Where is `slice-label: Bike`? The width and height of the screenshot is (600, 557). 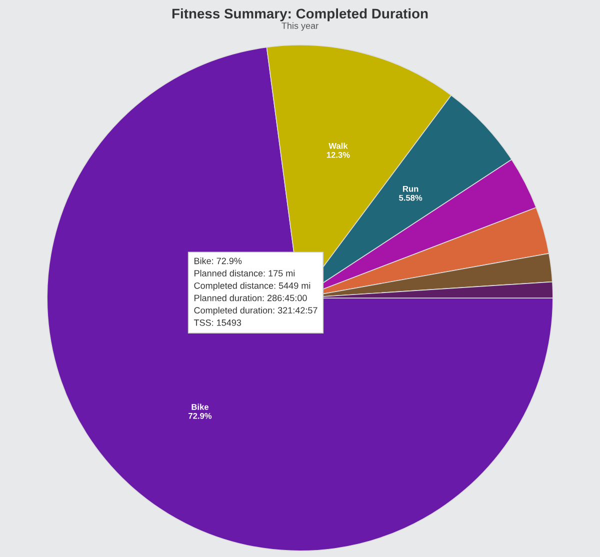
slice-label: Bike is located at coordinates (200, 407).